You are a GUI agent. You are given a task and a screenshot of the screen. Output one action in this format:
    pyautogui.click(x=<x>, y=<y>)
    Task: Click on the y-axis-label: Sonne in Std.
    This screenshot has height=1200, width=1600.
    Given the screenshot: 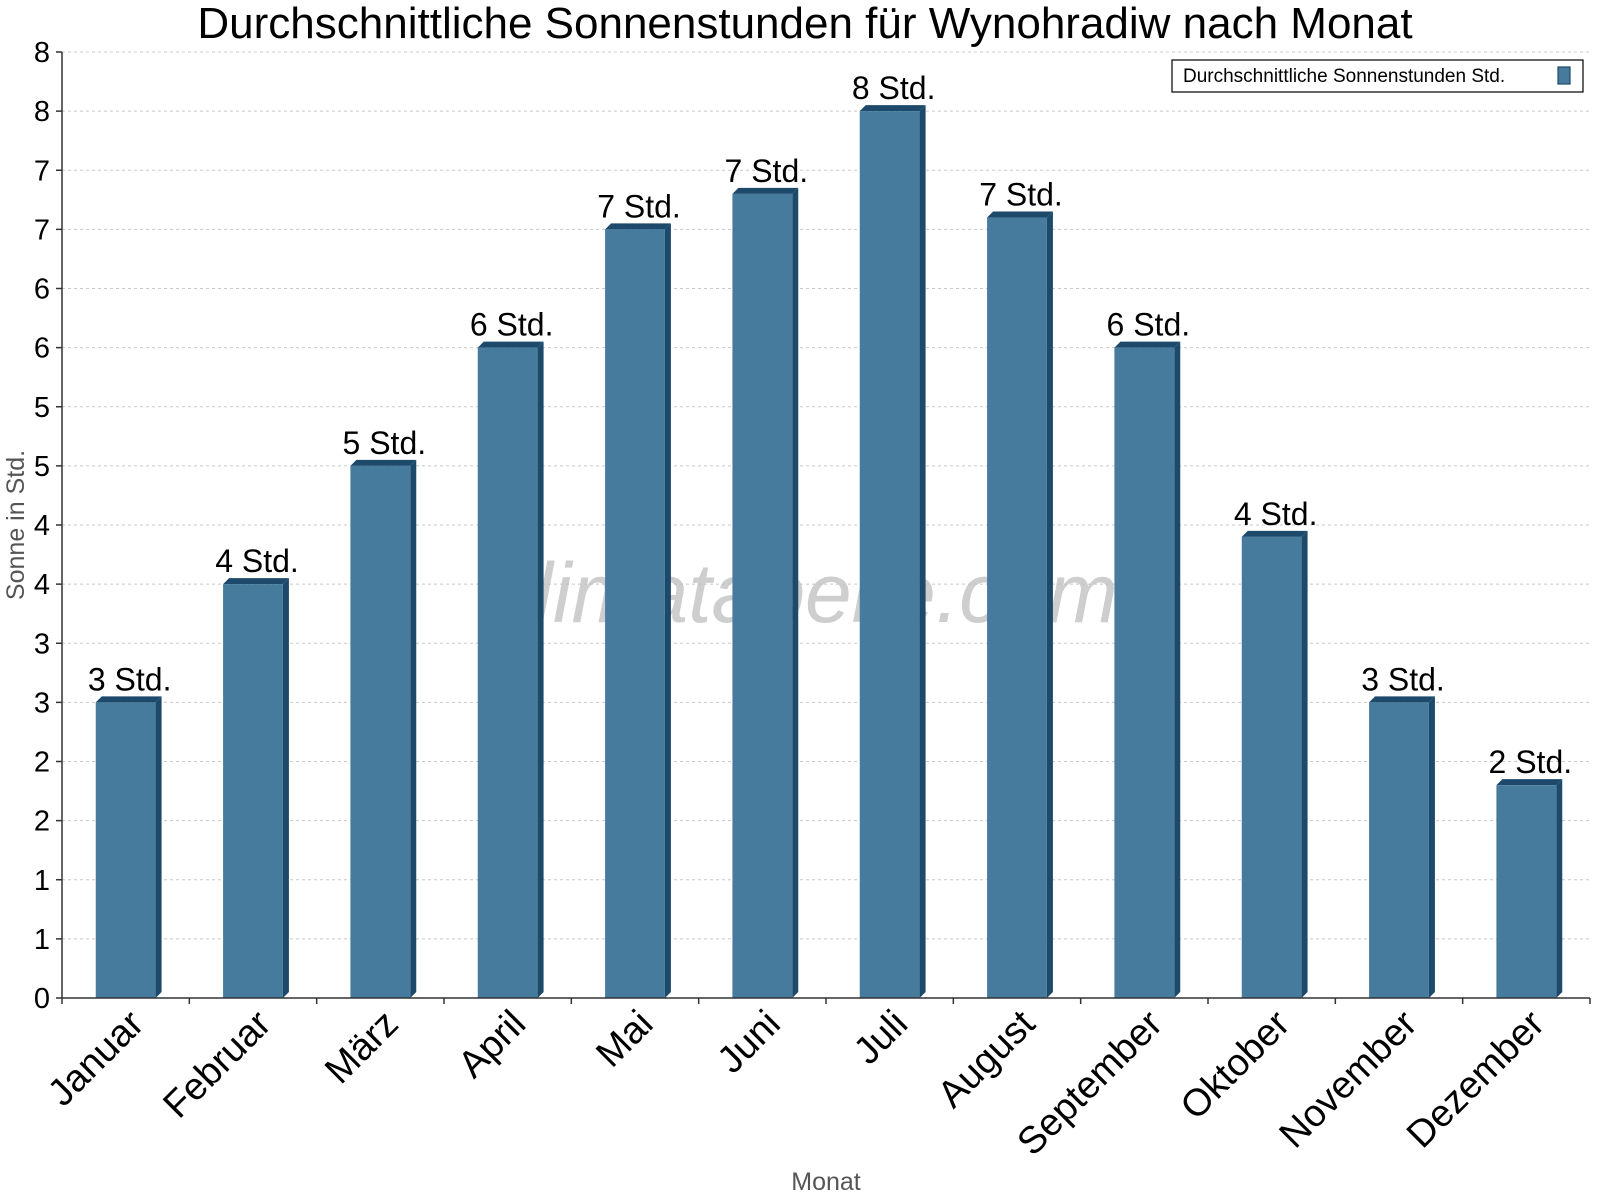 What is the action you would take?
    pyautogui.click(x=16, y=525)
    